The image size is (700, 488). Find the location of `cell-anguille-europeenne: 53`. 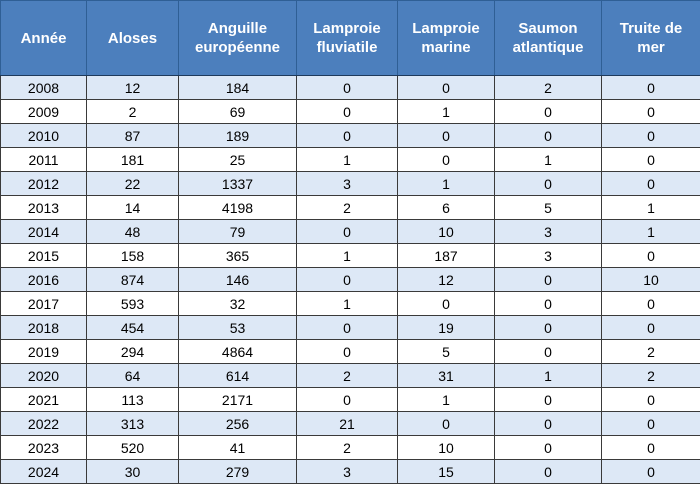

cell-anguille-europeenne: 53 is located at coordinates (237, 327).